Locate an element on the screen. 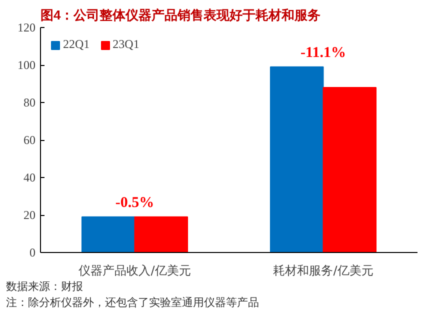 Image resolution: width=437 pixels, height=336 pixels. legend-label: 23Q1 is located at coordinates (126, 44).